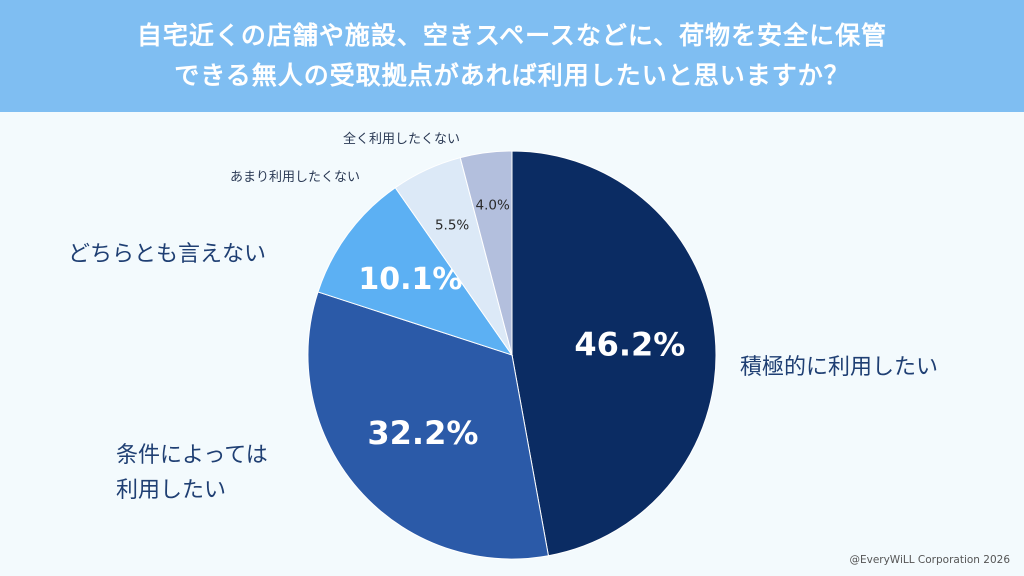 This screenshot has height=576, width=1024. Describe the element at coordinates (512, 75) in the screenshot. I see `chart-title-line-2: できる無人の受取拠点があれば利用したいと思いますか？` at that location.